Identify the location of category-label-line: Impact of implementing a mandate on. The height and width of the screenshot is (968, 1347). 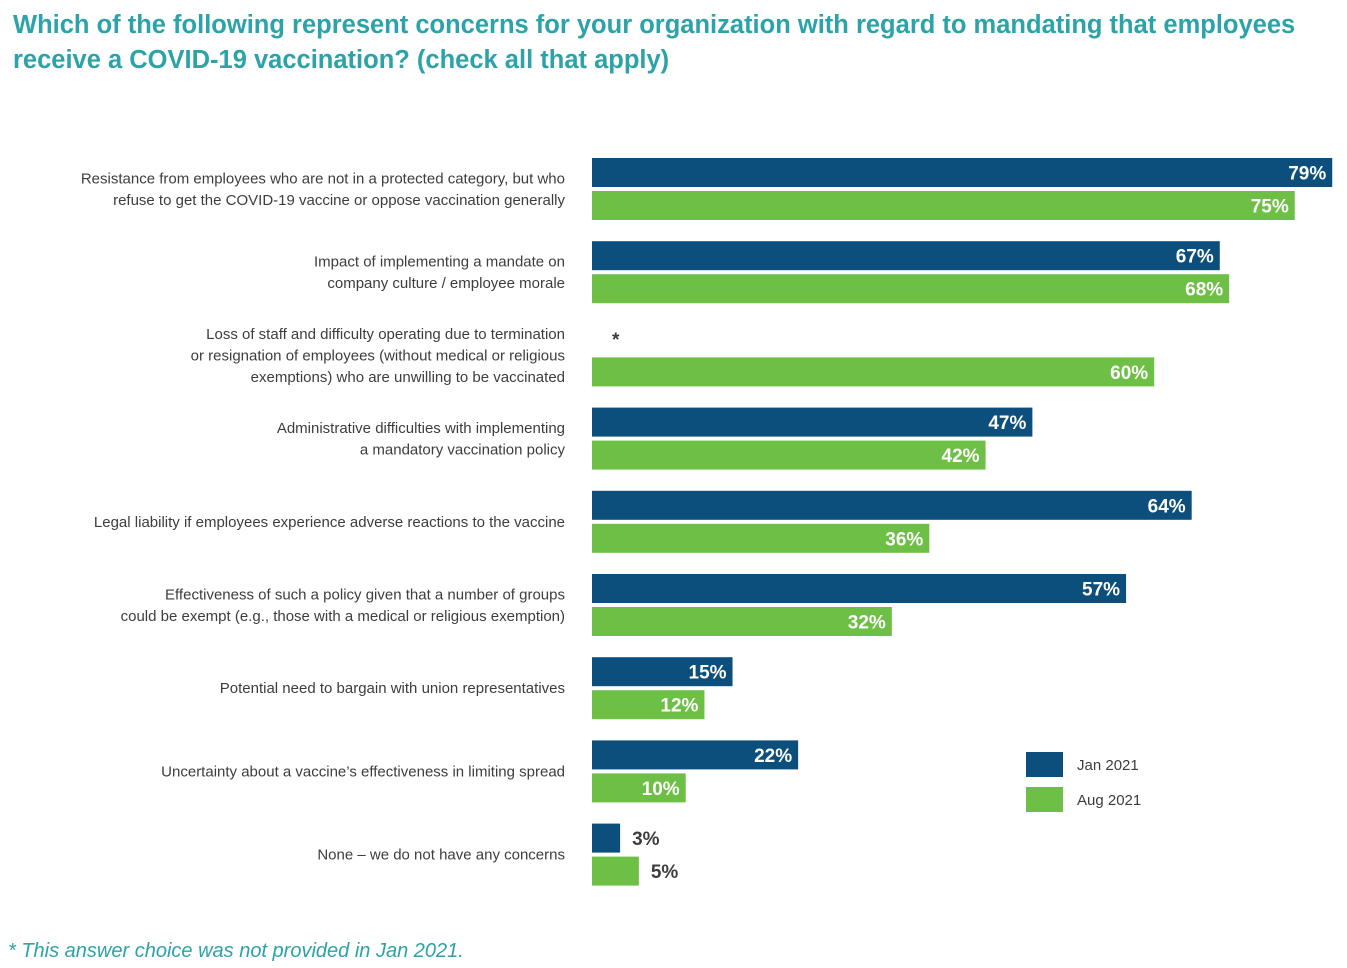
(439, 261).